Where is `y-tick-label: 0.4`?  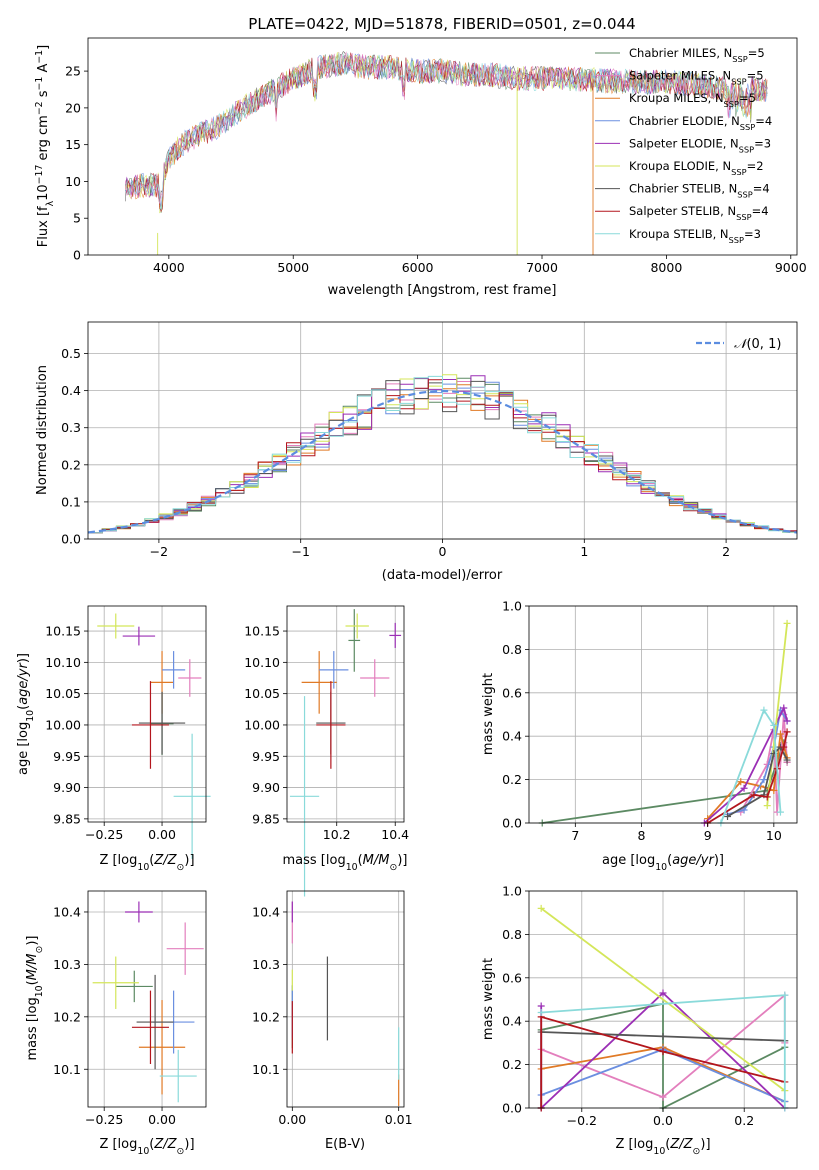 y-tick-label: 0.4 is located at coordinates (71, 390).